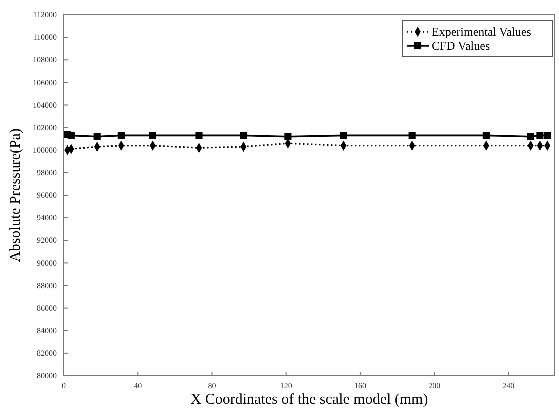 This screenshot has height=410, width=559. I want to click on y-tick-label: 86000, so click(47, 308).